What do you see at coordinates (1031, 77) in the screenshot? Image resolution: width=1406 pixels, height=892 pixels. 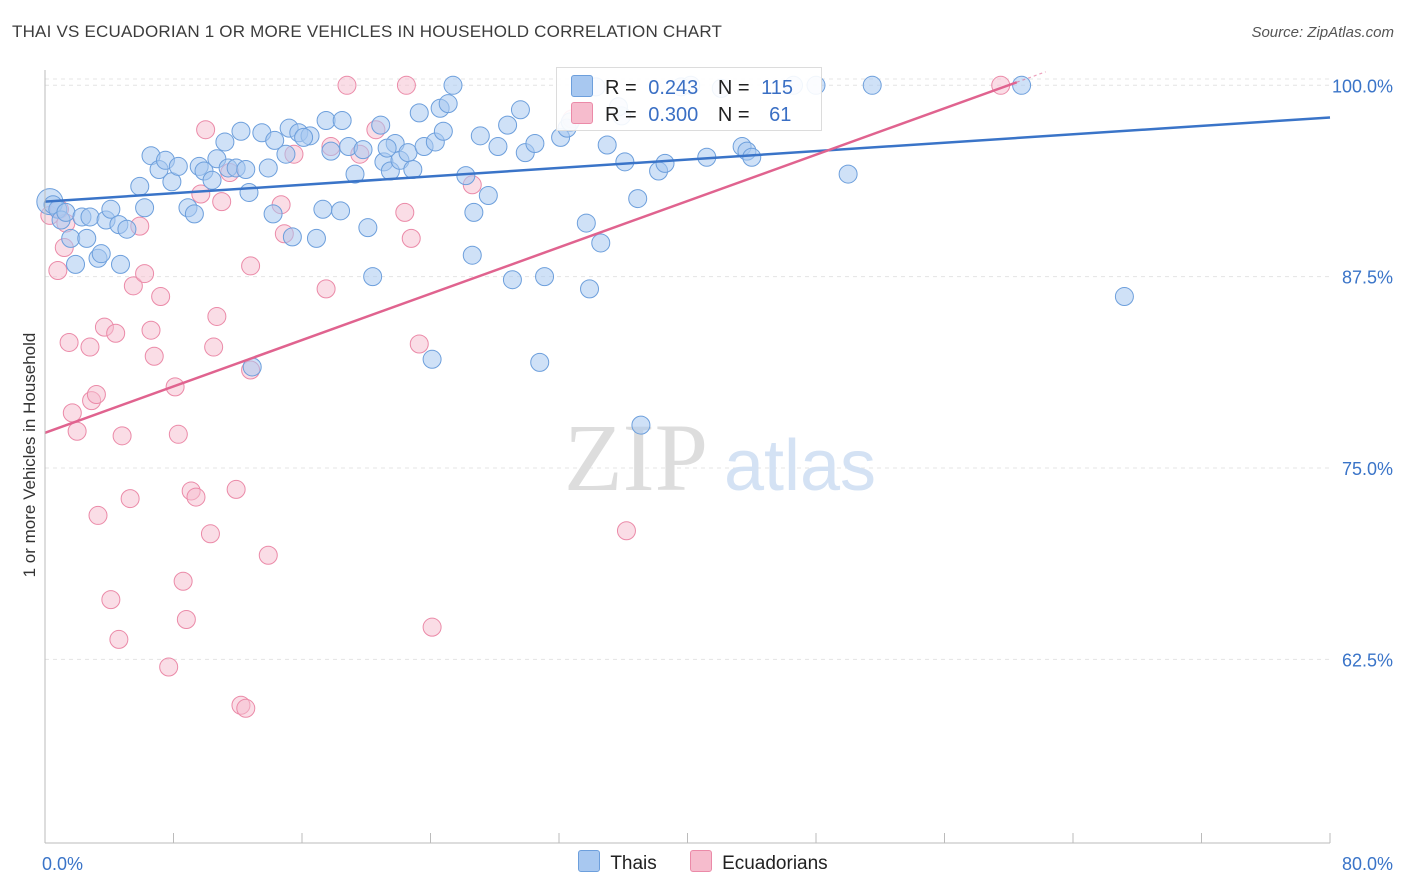 I see `ecuadorians-trend-extension` at bounding box center [1031, 77].